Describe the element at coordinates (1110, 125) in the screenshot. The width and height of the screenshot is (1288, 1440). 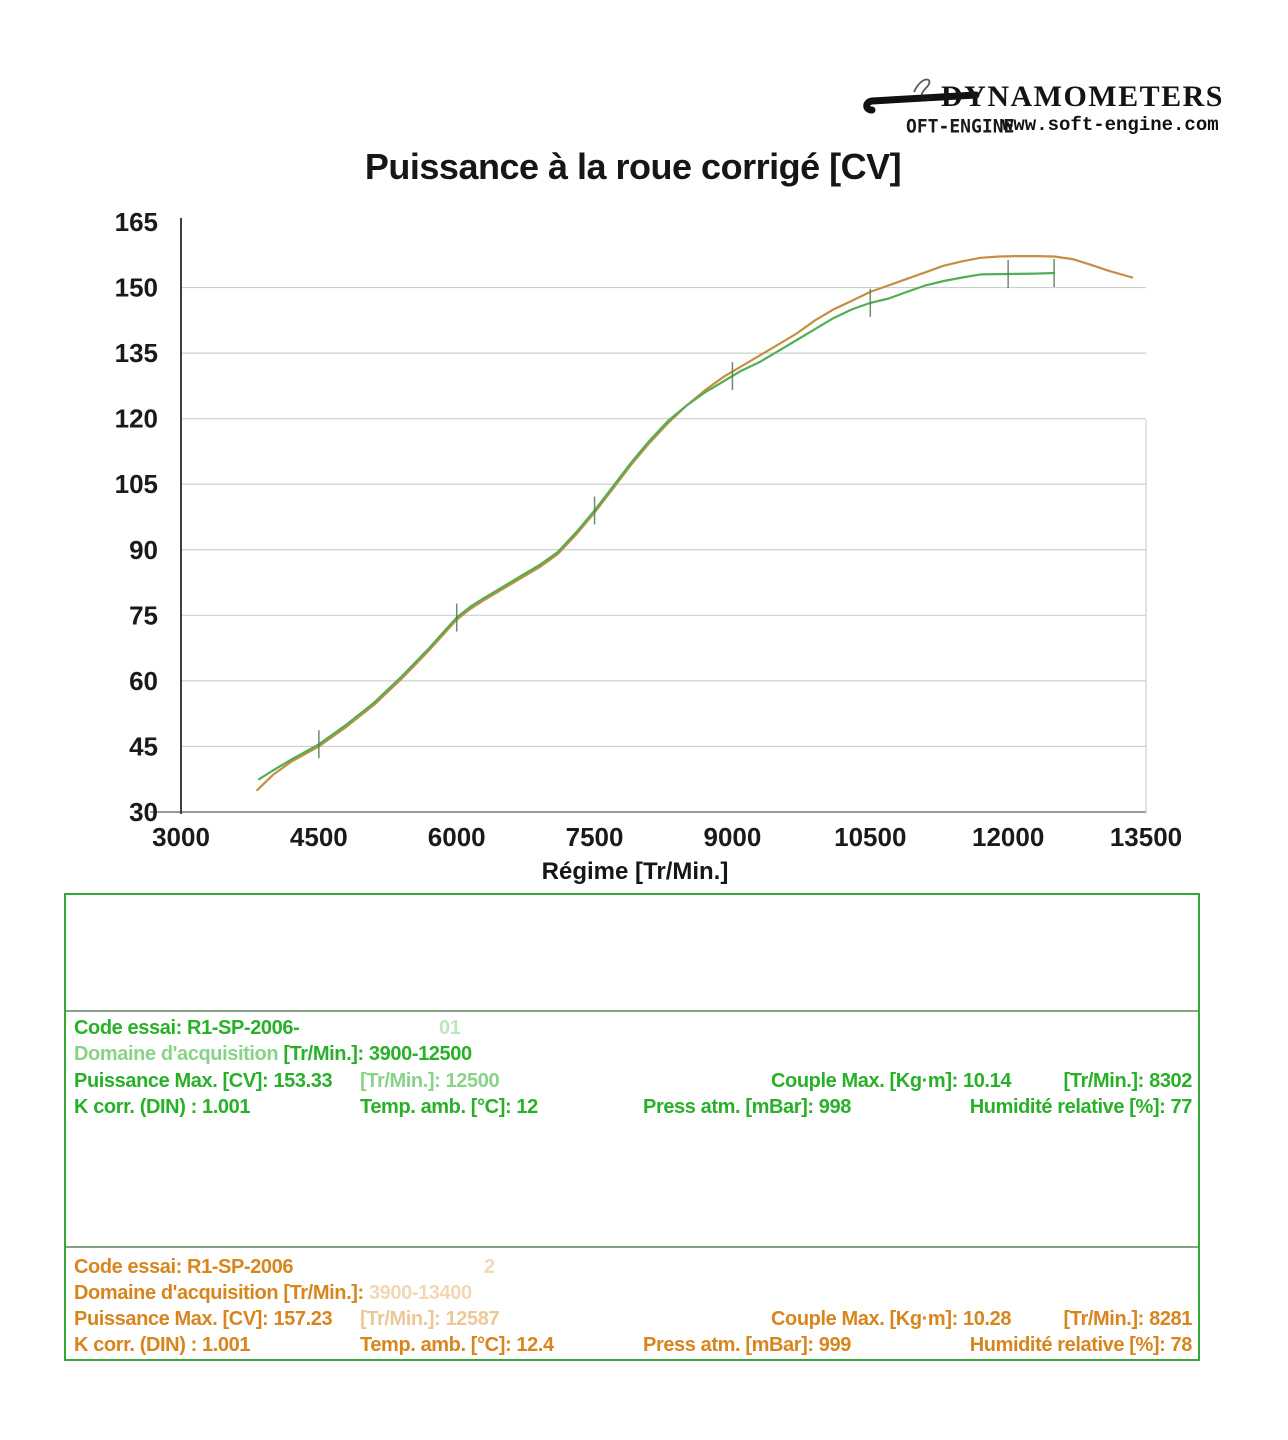
I see `brand-url: www.soft-engine.com` at that location.